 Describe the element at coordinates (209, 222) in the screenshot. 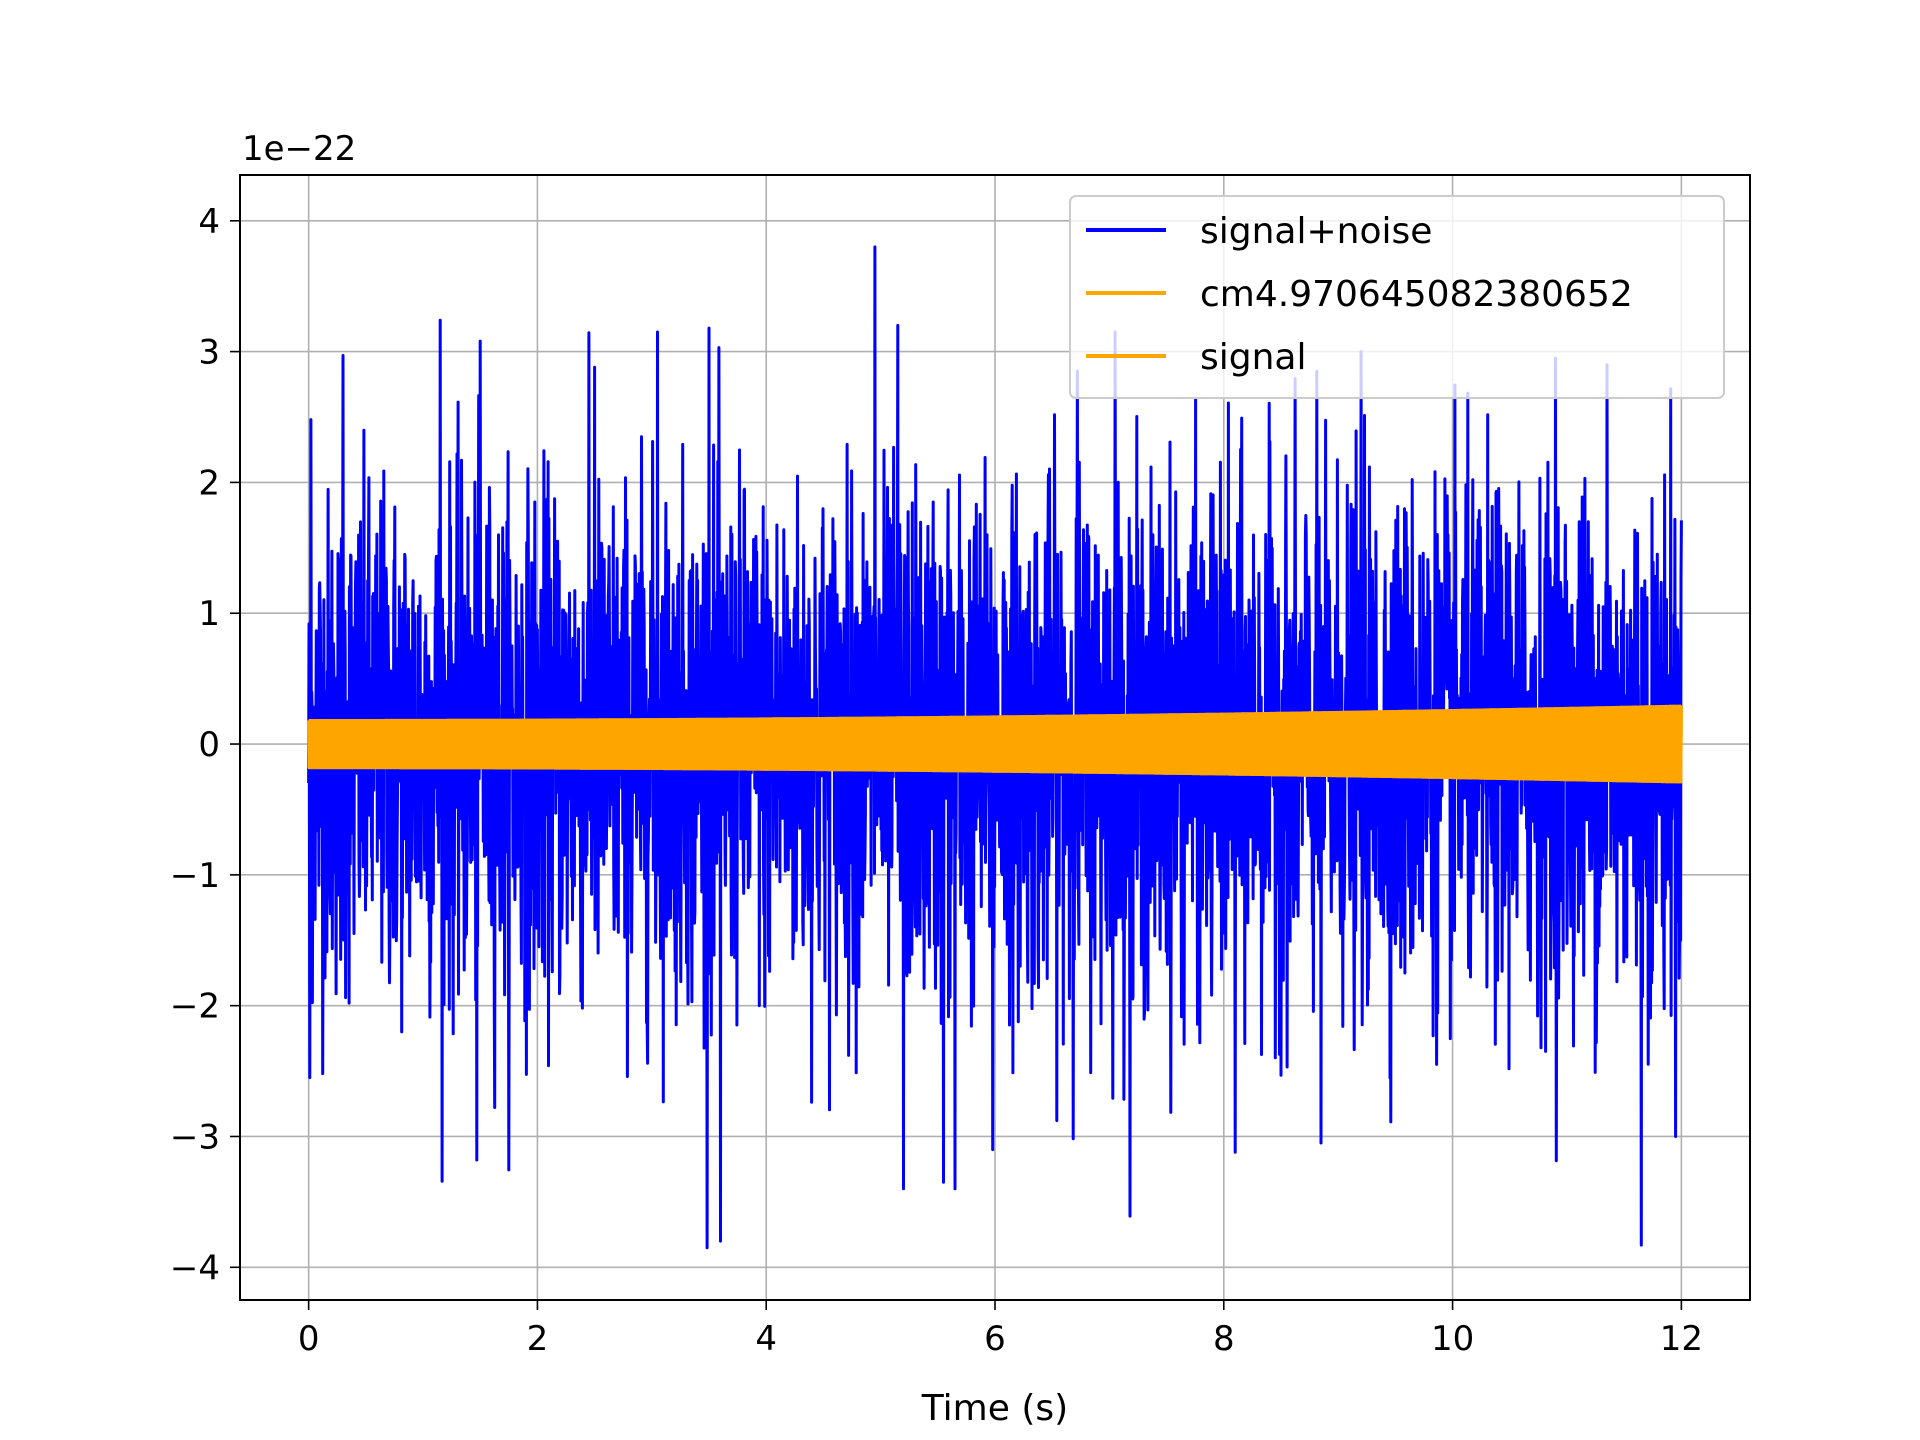

I see `y-tick-label: 4` at that location.